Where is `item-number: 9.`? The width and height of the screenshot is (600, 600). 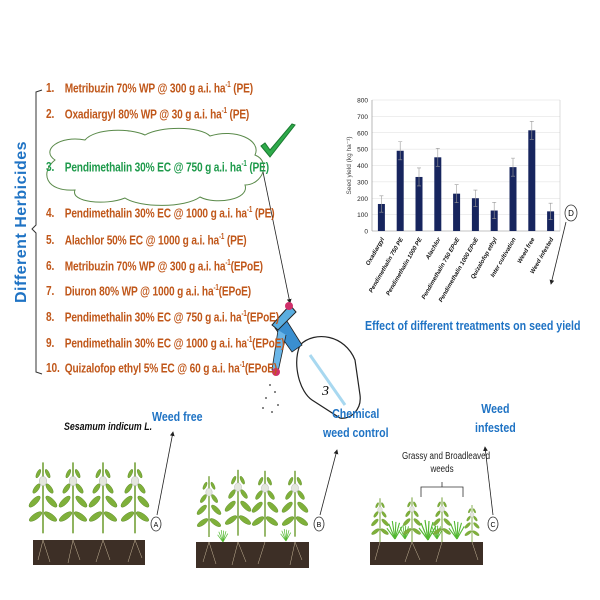
item-number: 9. is located at coordinates (50, 343).